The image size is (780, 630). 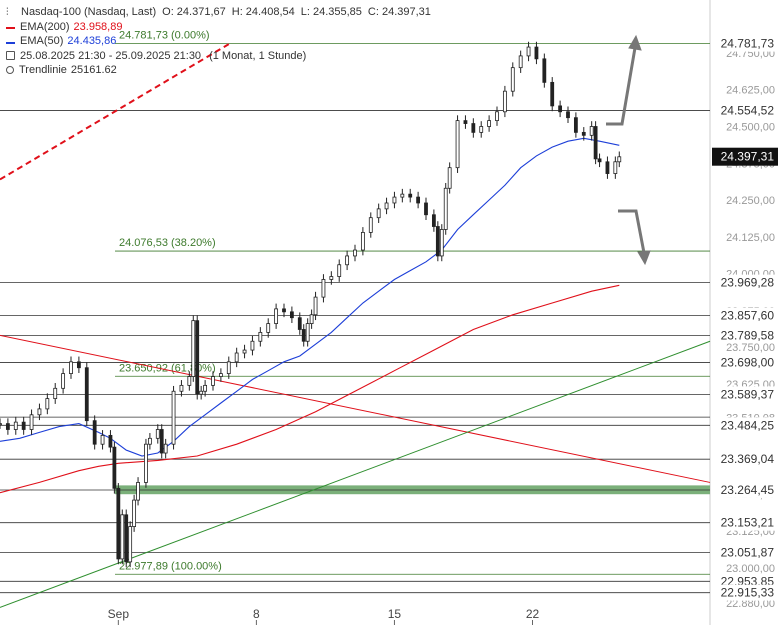 What do you see at coordinates (748, 425) in the screenshot?
I see `level-badge-label: 23.484,25` at bounding box center [748, 425].